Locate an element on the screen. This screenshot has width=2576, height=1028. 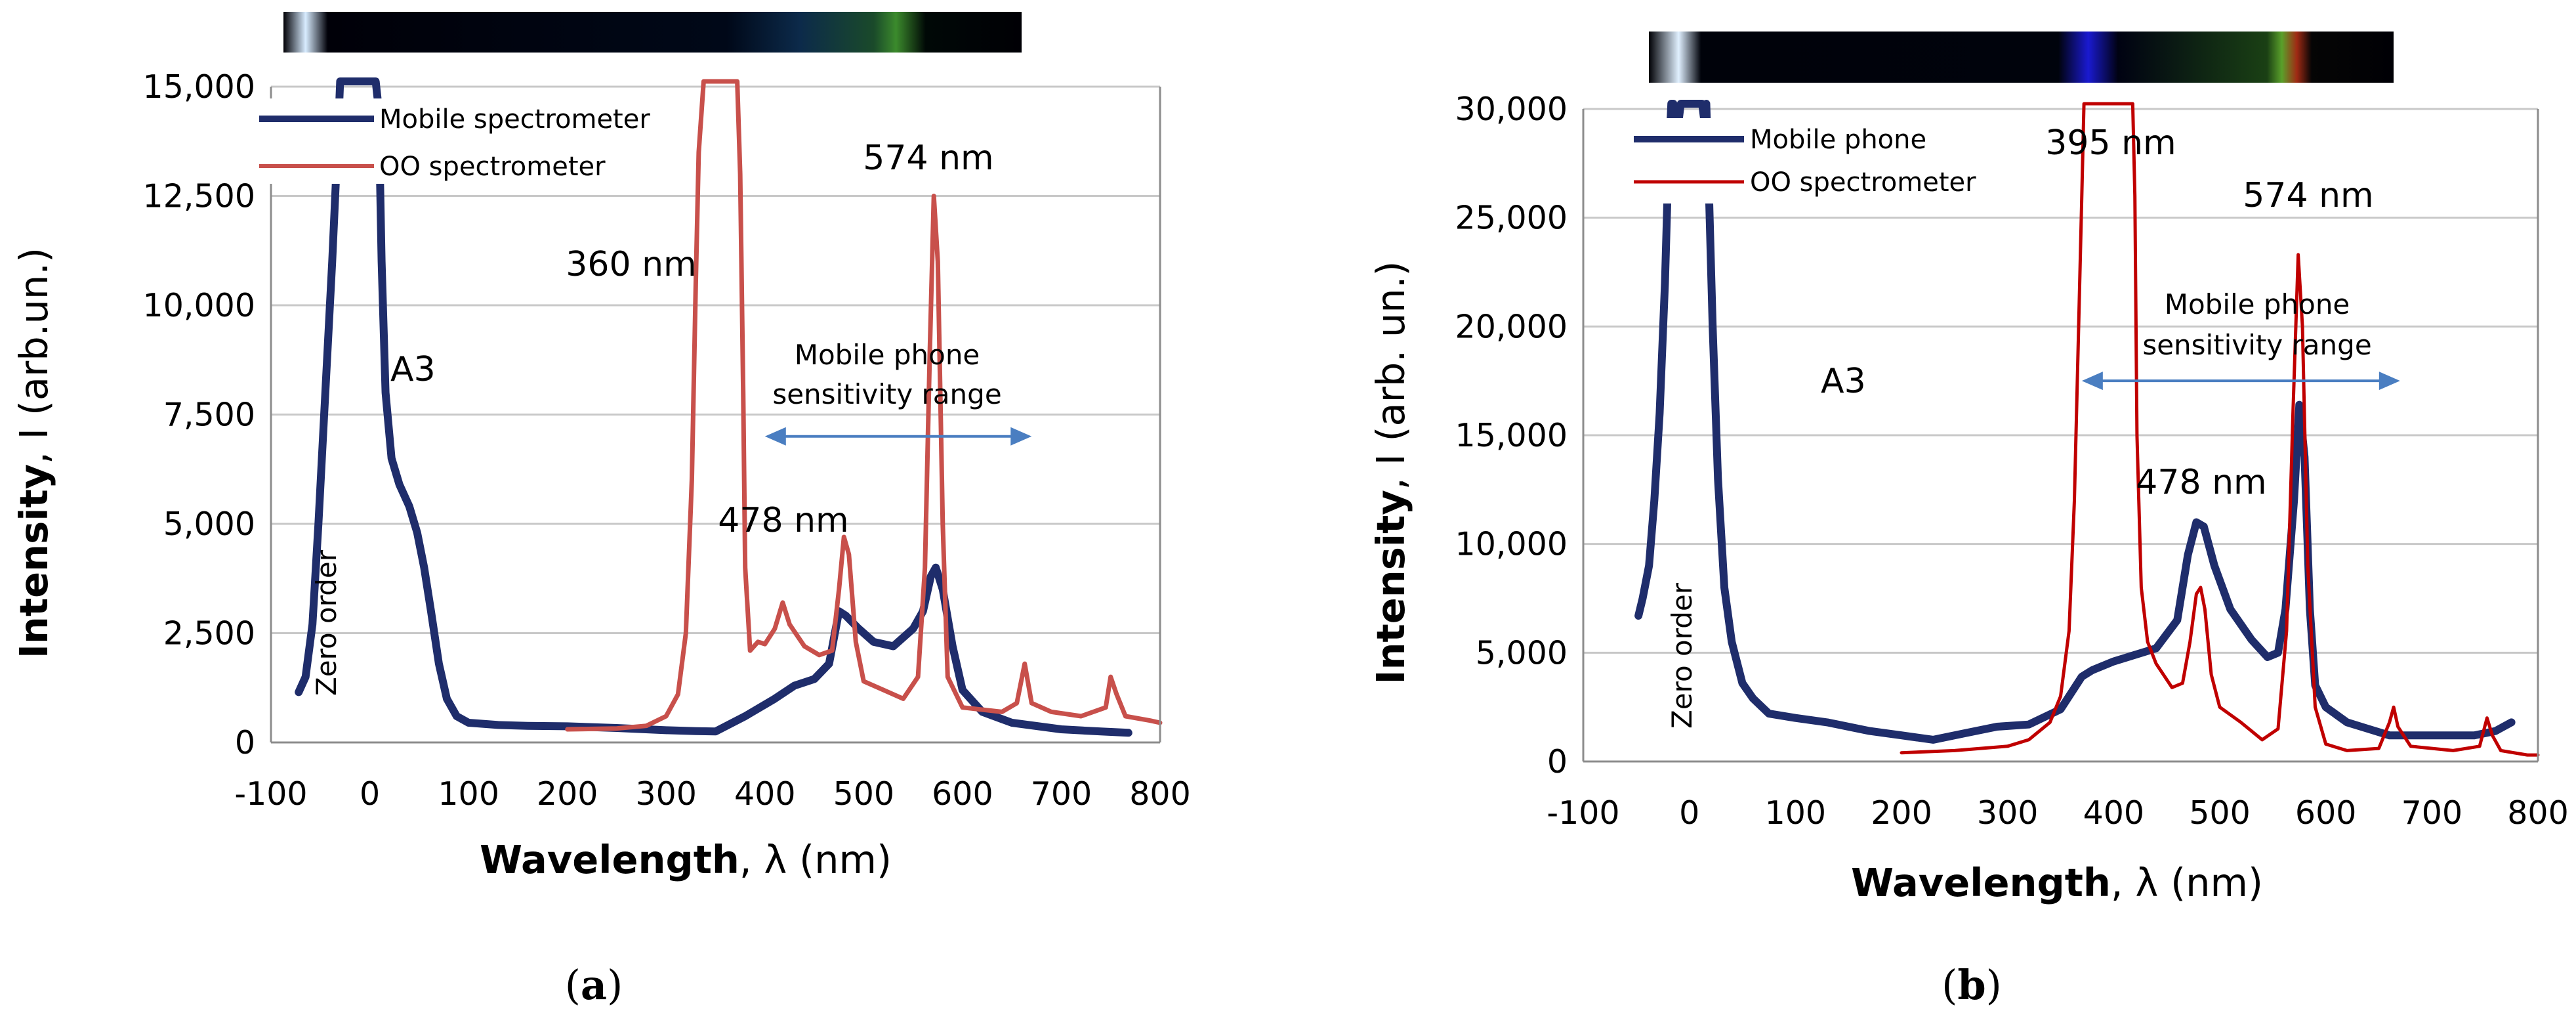
caption-b: (b) is located at coordinates (1972, 985).